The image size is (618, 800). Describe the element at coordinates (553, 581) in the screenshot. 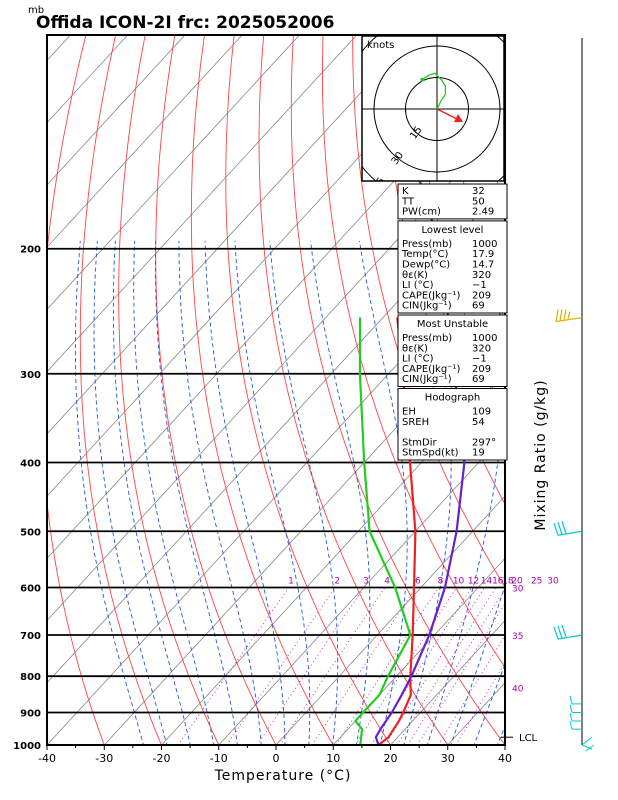

I see `mixing-ratio-label: 30` at that location.